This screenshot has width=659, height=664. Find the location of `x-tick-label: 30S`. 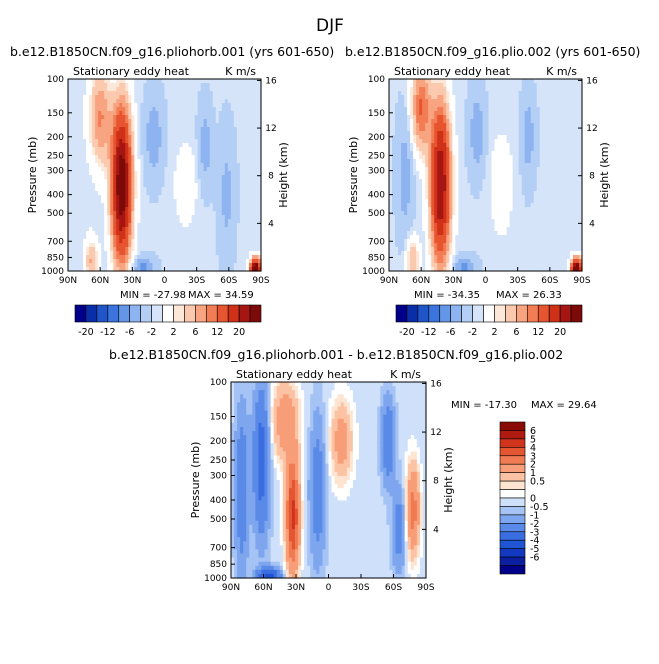

x-tick-label: 30S is located at coordinates (196, 281).